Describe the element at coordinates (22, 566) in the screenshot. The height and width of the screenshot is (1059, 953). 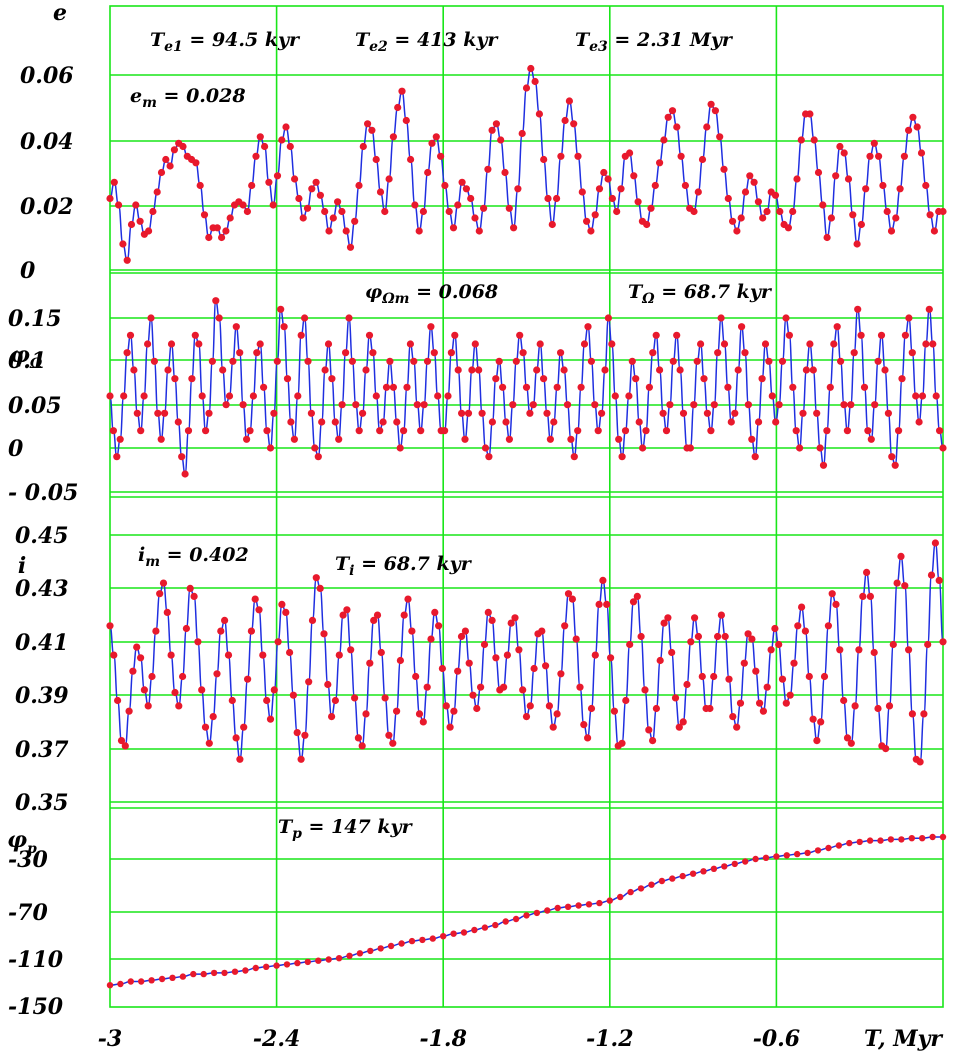
I see `y-axis-label: i` at that location.